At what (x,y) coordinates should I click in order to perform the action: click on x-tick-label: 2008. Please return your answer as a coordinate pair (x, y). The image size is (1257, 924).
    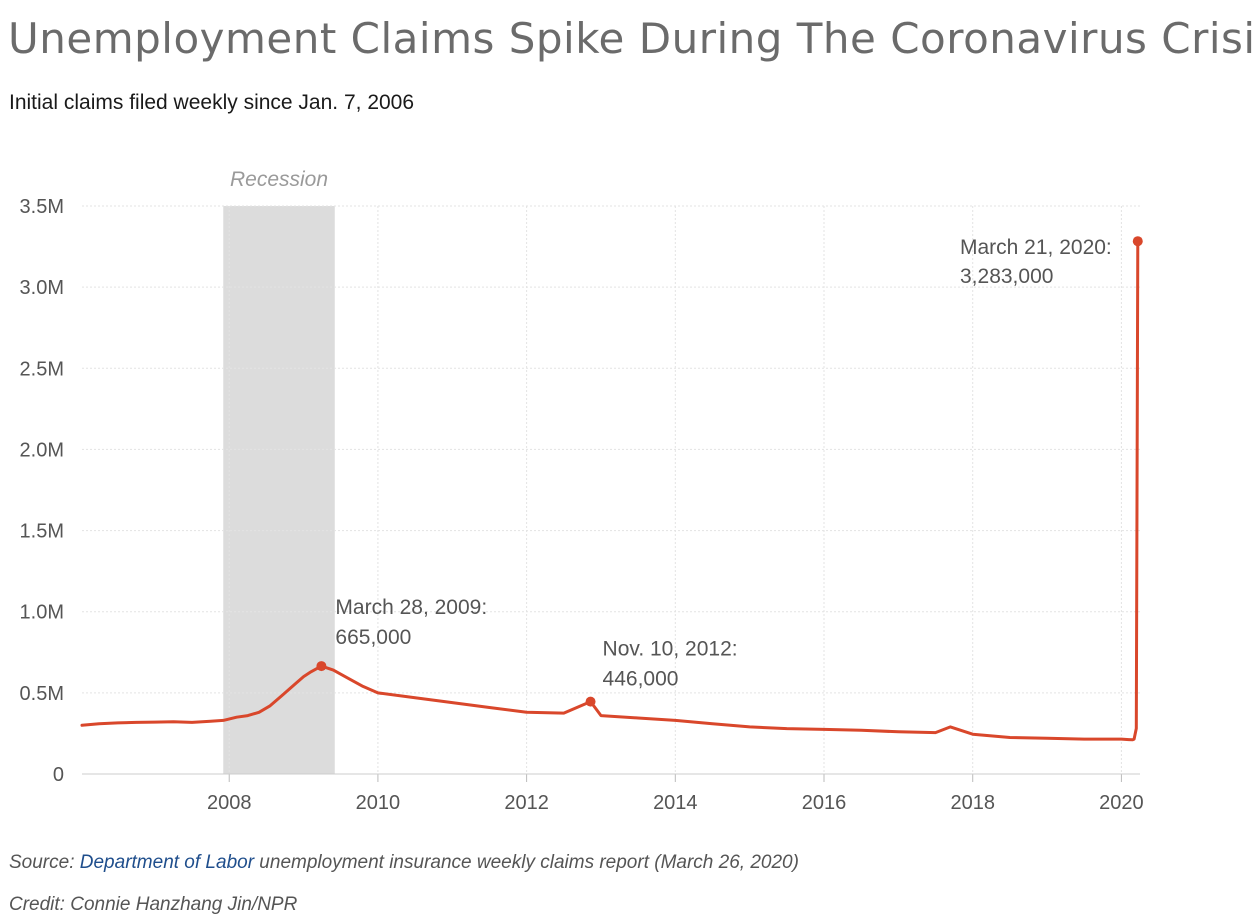
    Looking at the image, I should click on (229, 803).